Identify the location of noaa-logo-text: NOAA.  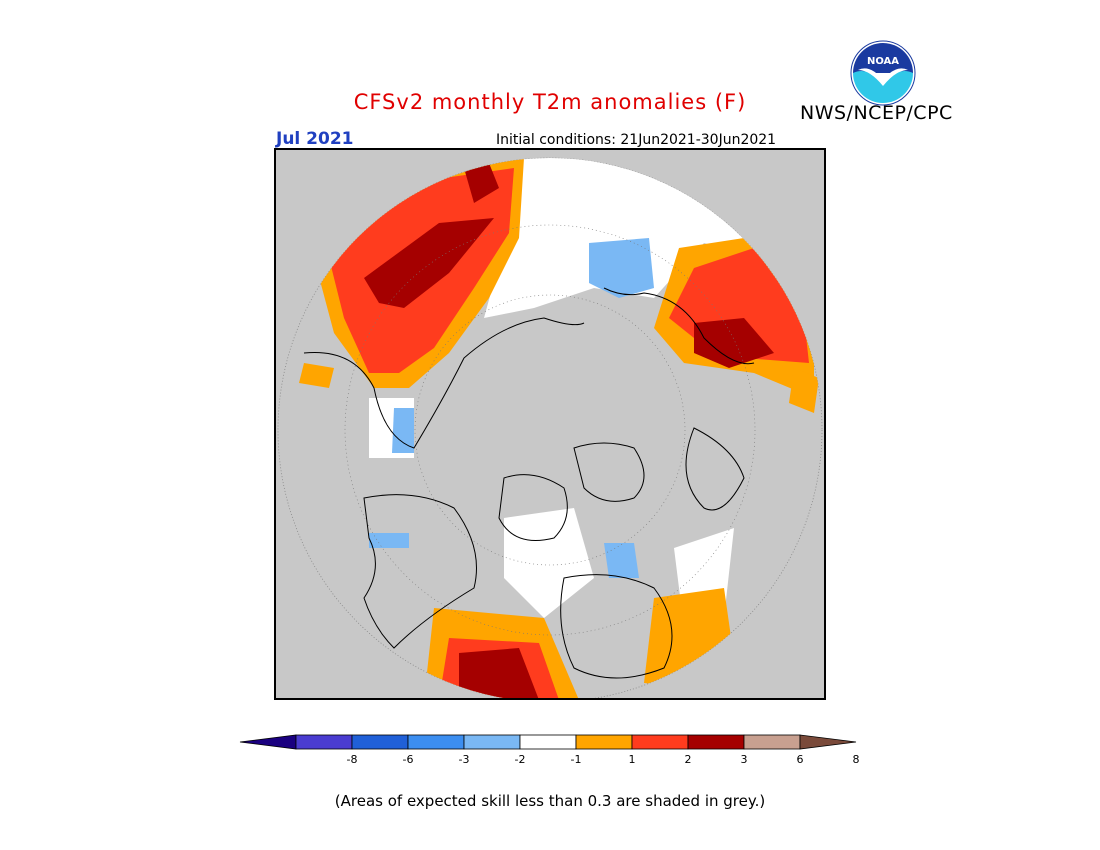
(883, 61).